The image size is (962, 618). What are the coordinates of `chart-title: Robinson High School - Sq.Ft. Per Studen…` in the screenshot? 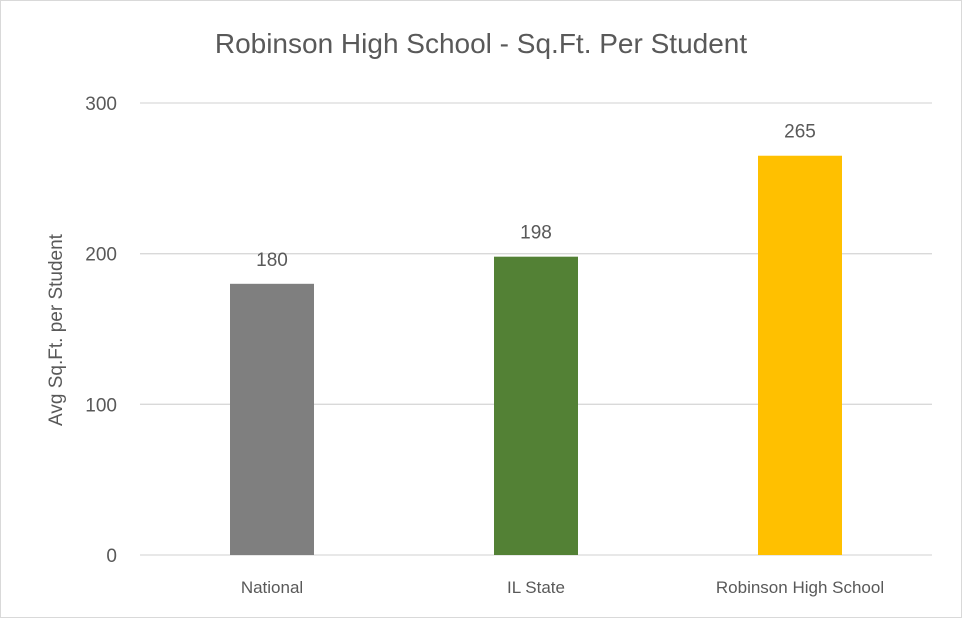 It's located at (481, 43).